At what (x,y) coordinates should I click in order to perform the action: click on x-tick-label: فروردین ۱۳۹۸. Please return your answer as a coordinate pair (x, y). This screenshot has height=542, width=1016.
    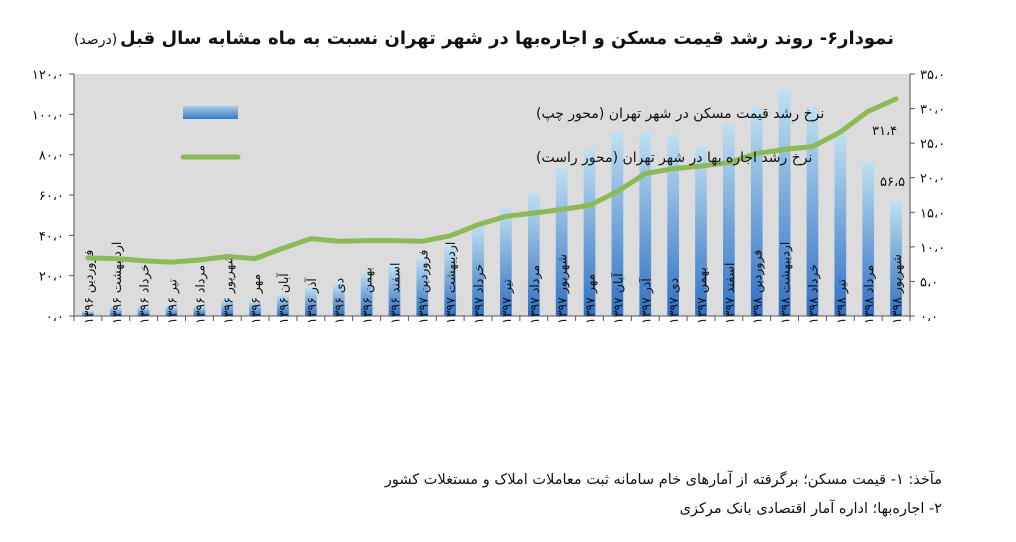
    Looking at the image, I should click on (758, 287).